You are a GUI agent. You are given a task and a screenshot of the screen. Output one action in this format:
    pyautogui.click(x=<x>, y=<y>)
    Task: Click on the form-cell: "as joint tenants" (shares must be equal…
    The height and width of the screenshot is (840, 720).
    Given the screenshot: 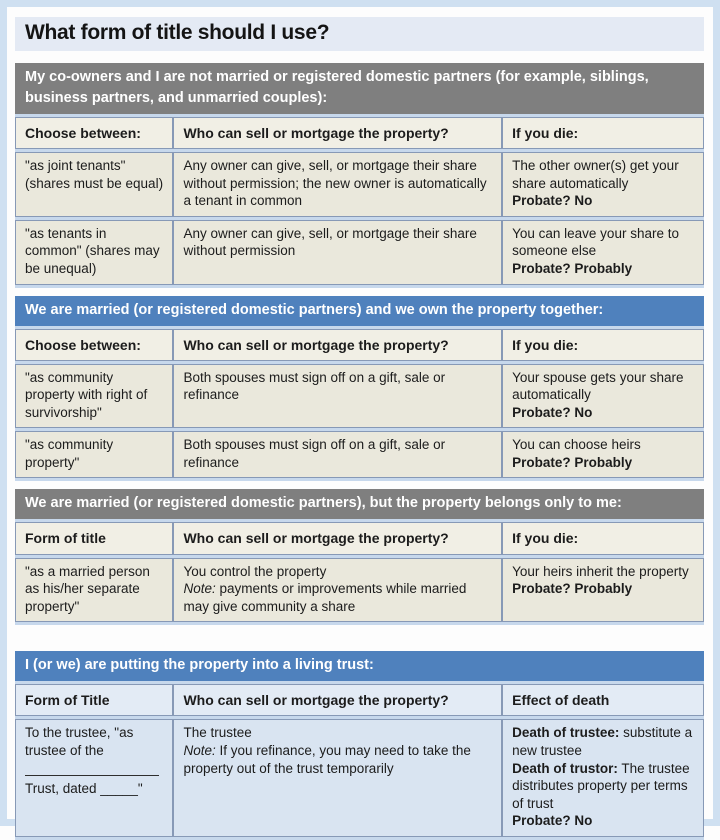 What is the action you would take?
    pyautogui.click(x=94, y=184)
    